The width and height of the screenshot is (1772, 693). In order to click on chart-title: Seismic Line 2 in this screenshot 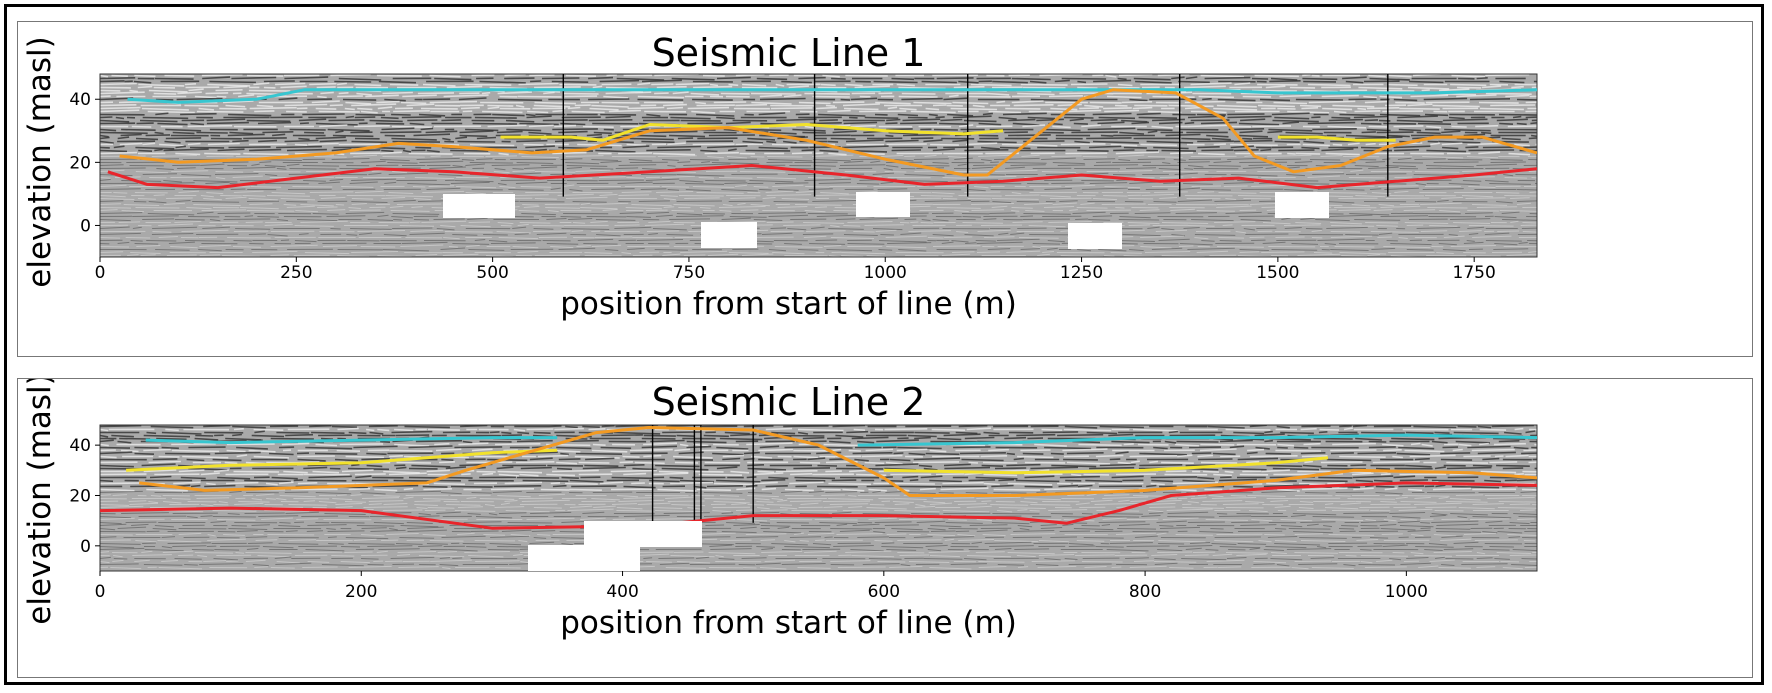, I will do `click(789, 402)`.